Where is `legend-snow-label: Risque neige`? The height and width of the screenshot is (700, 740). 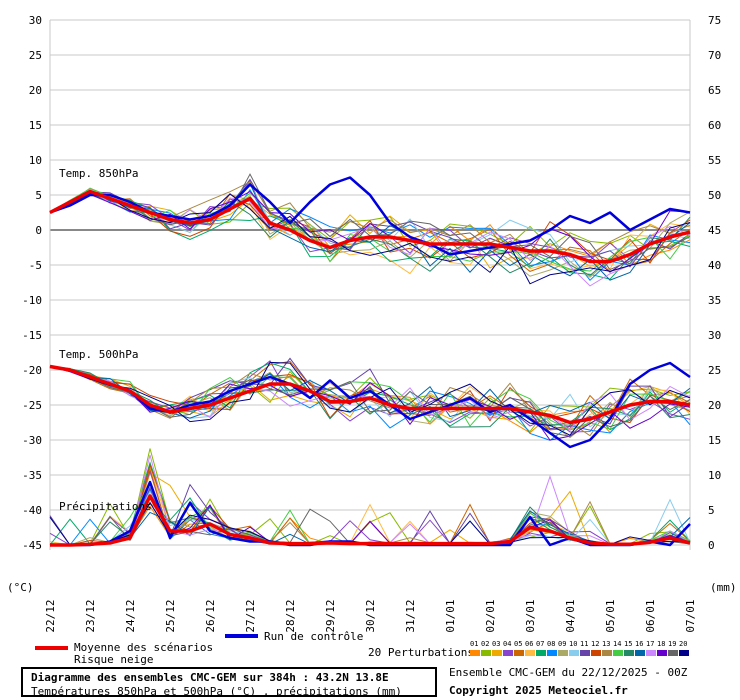 legend-snow-label: Risque neige is located at coordinates (113, 659).